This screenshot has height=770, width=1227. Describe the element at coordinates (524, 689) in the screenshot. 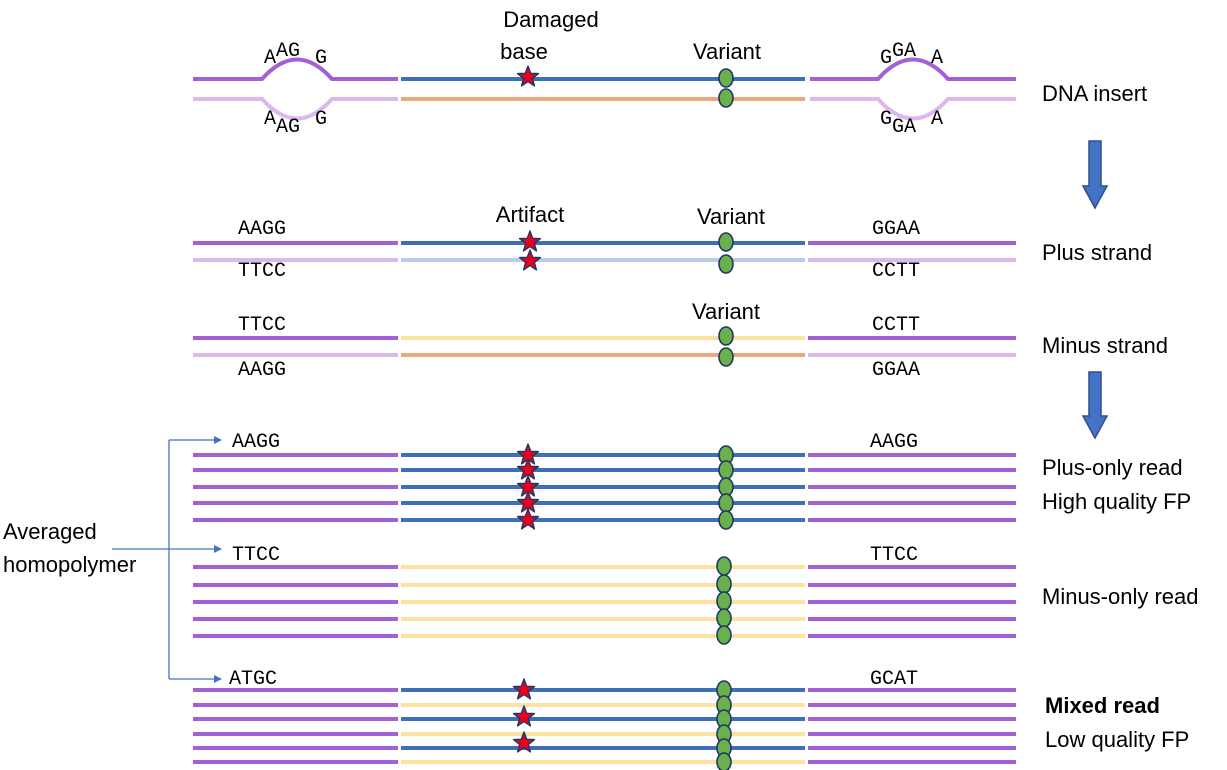

I see `mixed-star-1-icon` at that location.